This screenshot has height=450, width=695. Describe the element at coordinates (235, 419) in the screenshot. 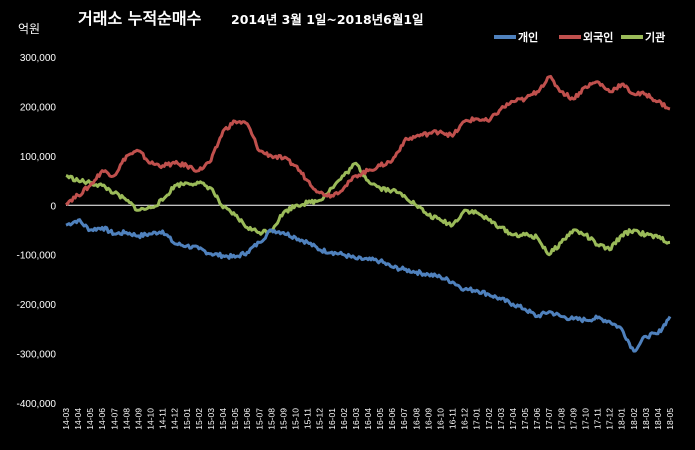

I see `x-tick-label: 15-05` at that location.